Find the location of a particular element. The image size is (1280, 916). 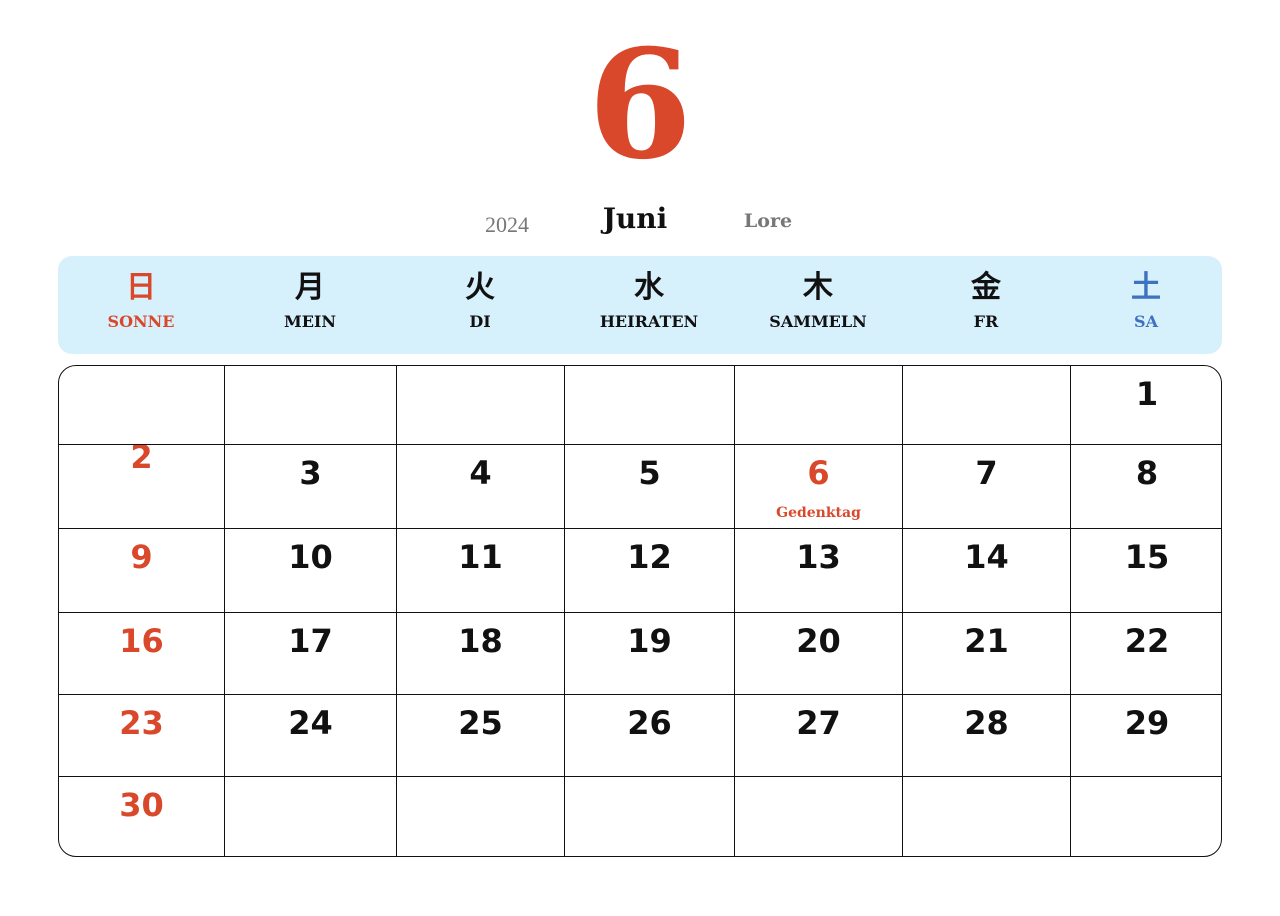

day-number: 2 is located at coordinates (141, 460).